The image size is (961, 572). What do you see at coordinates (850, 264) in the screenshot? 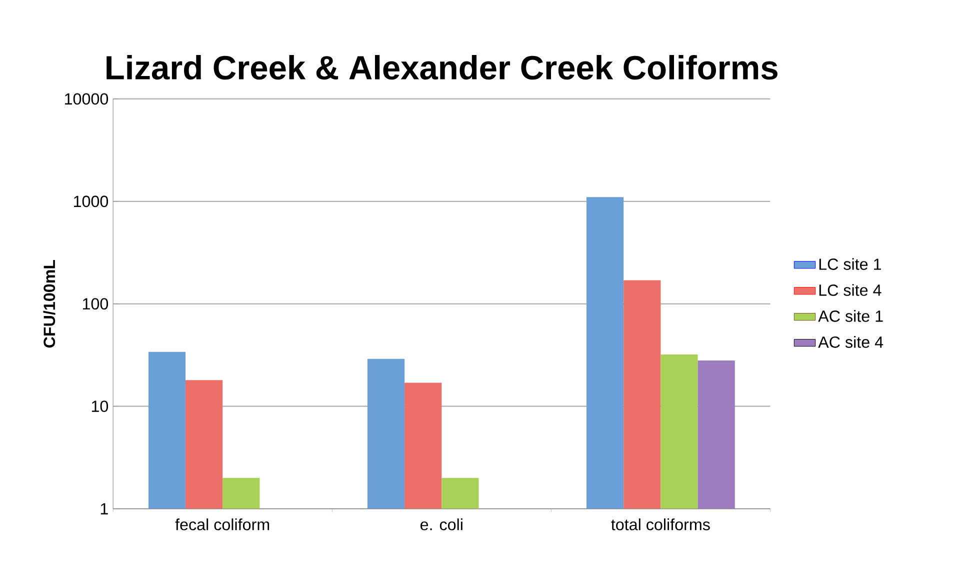
I see `legend-label: LC site 1` at bounding box center [850, 264].